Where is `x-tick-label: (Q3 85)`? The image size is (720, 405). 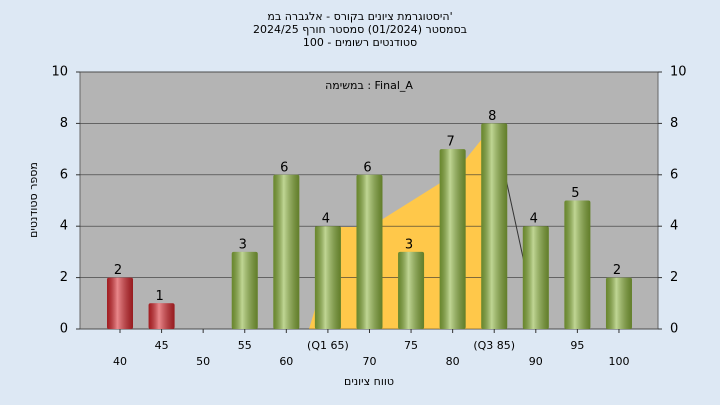
x-tick-label: (Q3 85) is located at coordinates (494, 345).